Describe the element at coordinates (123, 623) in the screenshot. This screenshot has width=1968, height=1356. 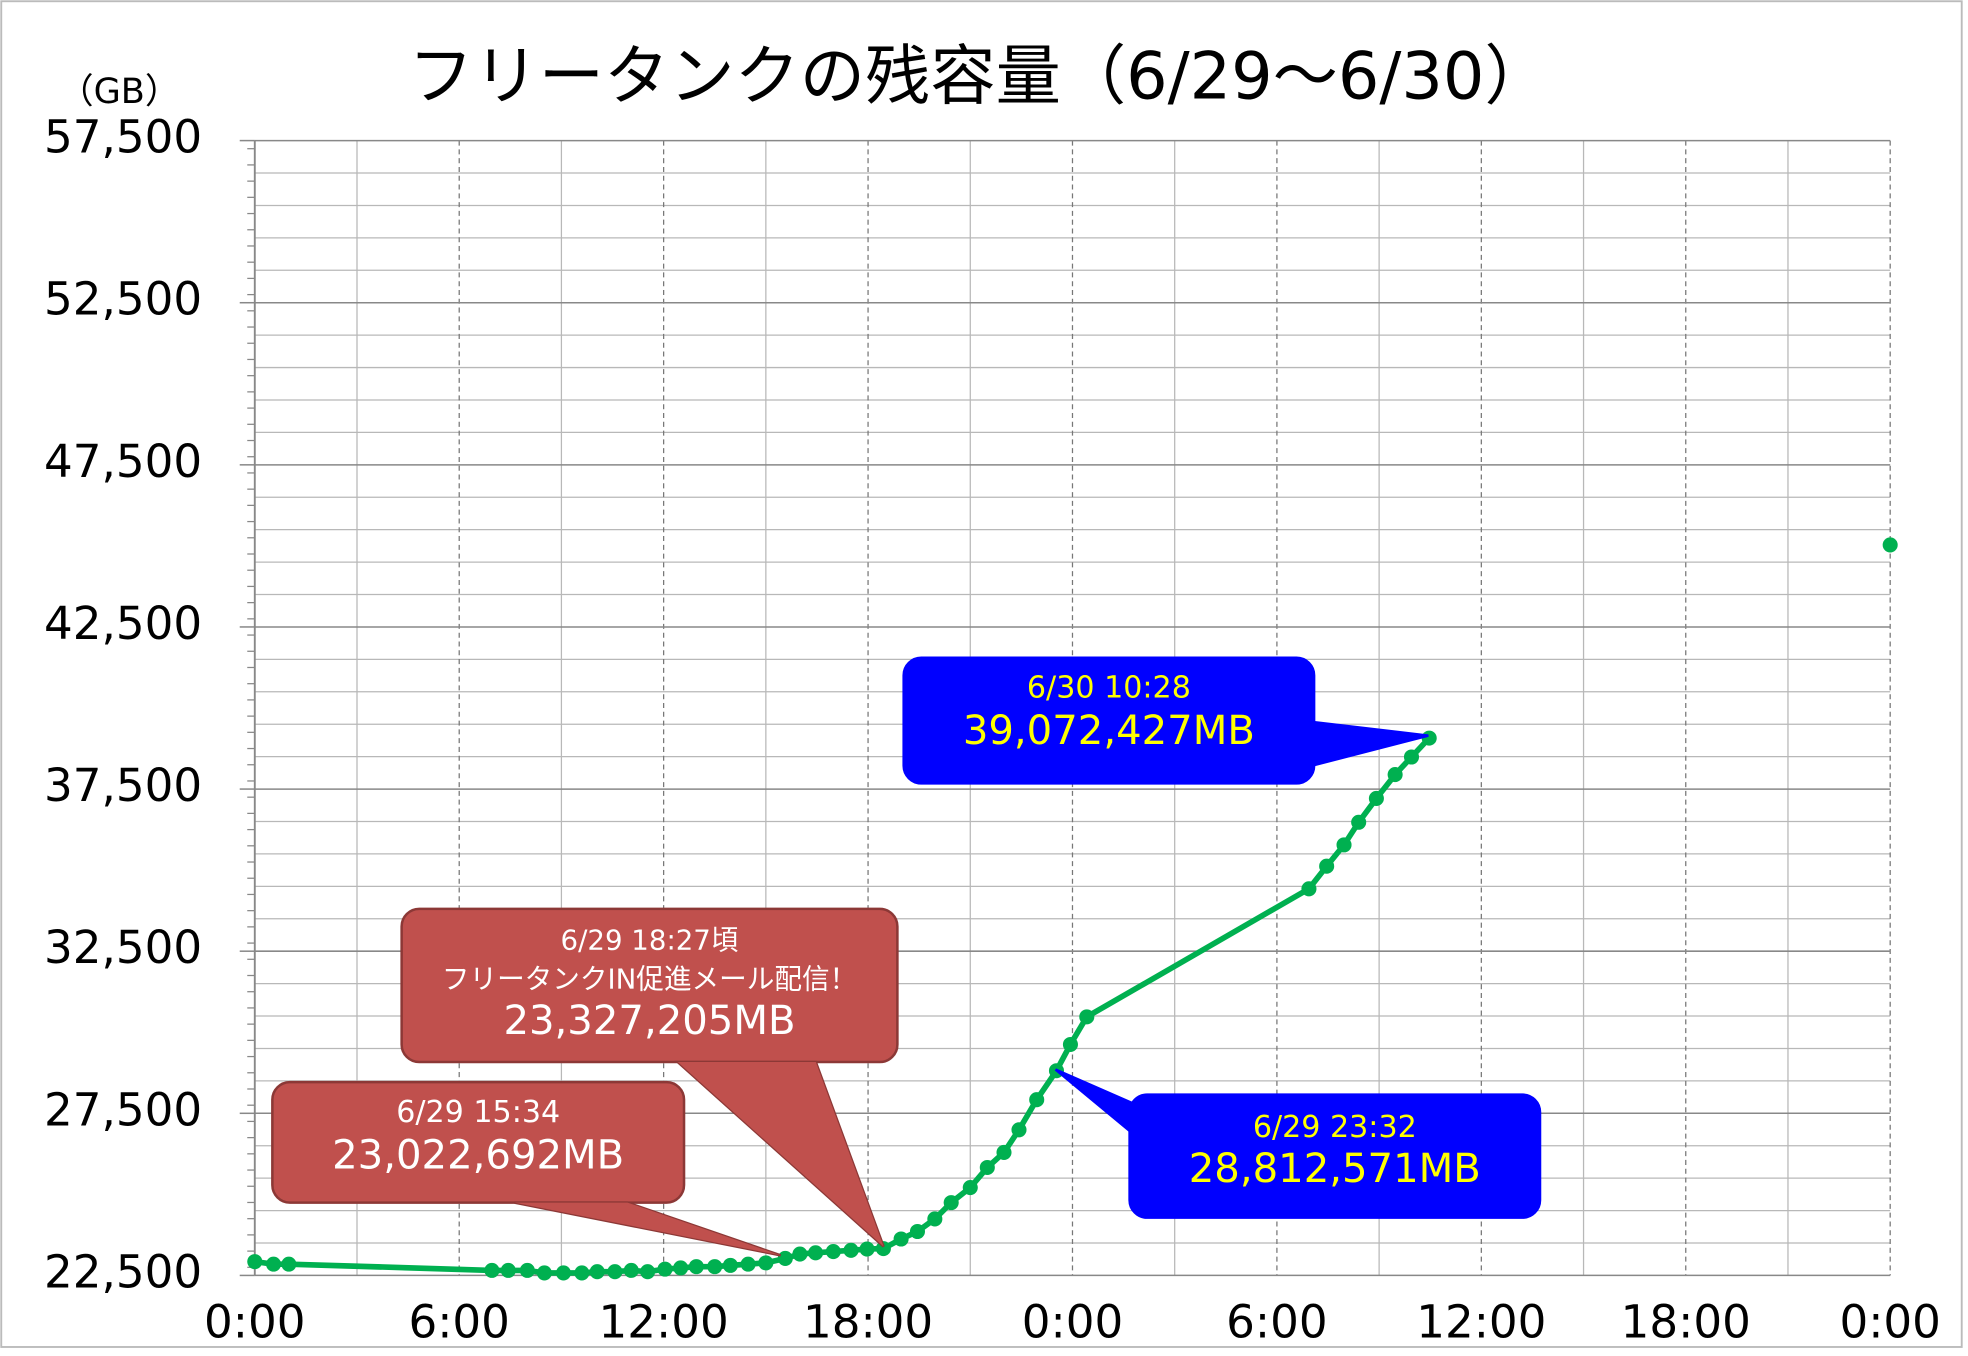
I see `y-tick-label: 42,500` at that location.